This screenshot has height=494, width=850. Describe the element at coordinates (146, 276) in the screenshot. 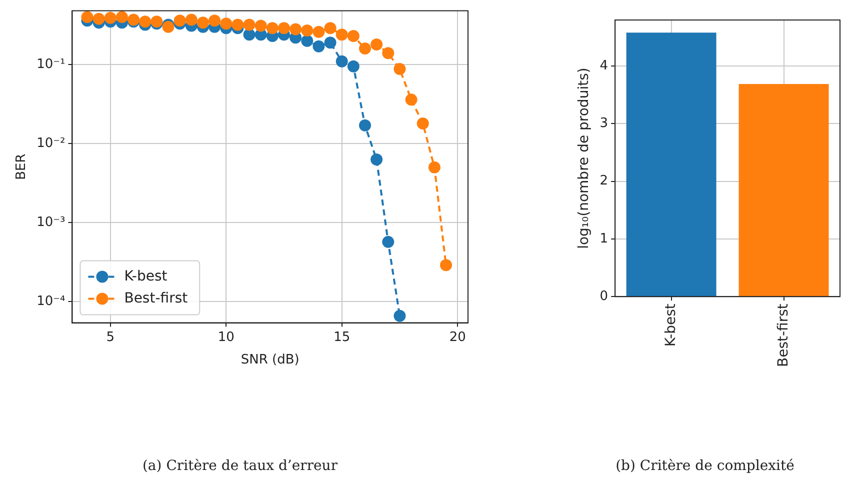

I see `legend-label: K-best` at that location.